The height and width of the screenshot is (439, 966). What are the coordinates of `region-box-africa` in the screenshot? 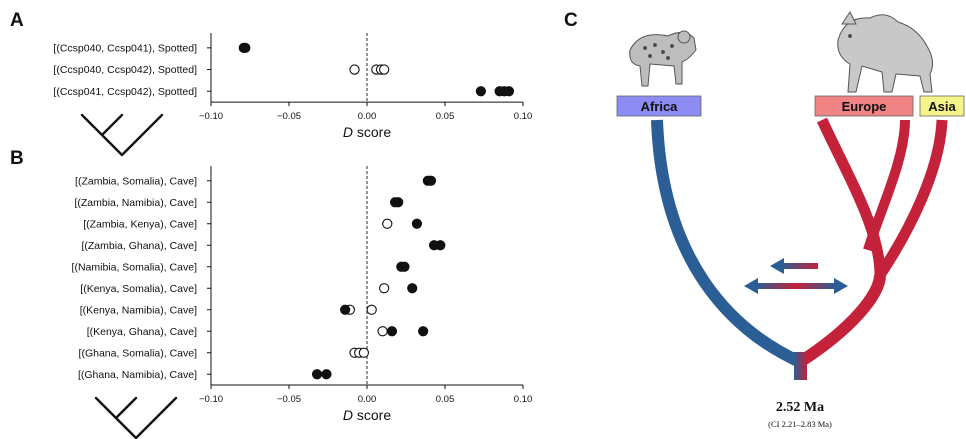 It's located at (659, 106).